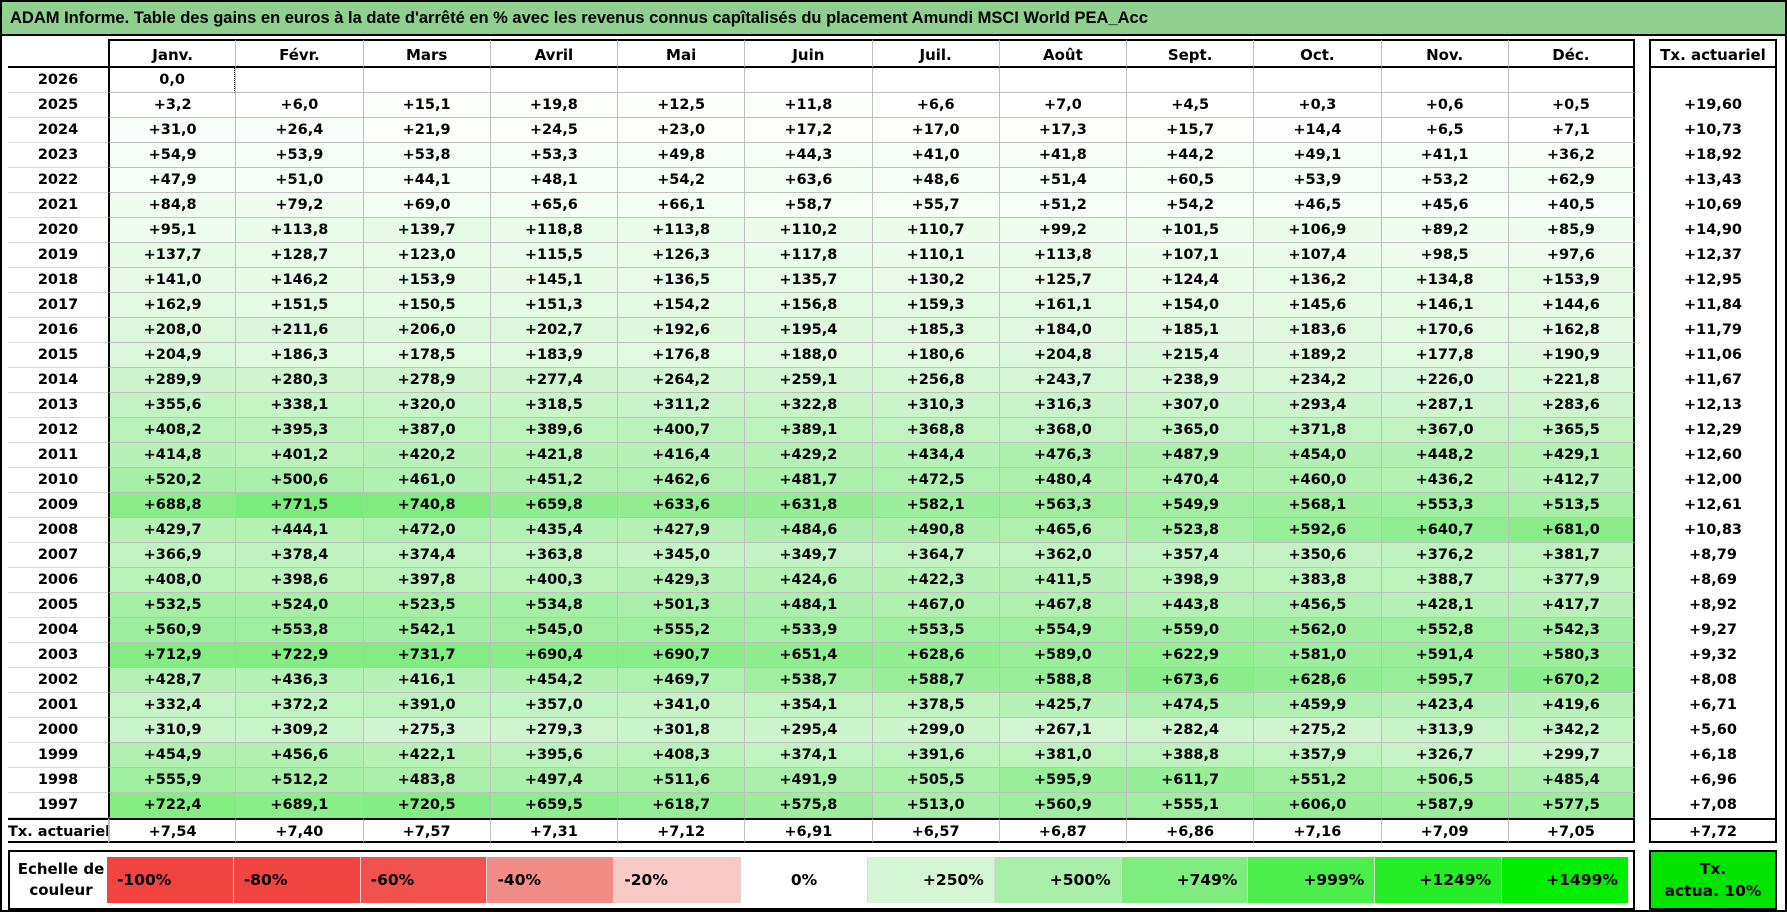 The image size is (1787, 912). What do you see at coordinates (1444, 330) in the screenshot?
I see `value-cell: +170,6` at bounding box center [1444, 330].